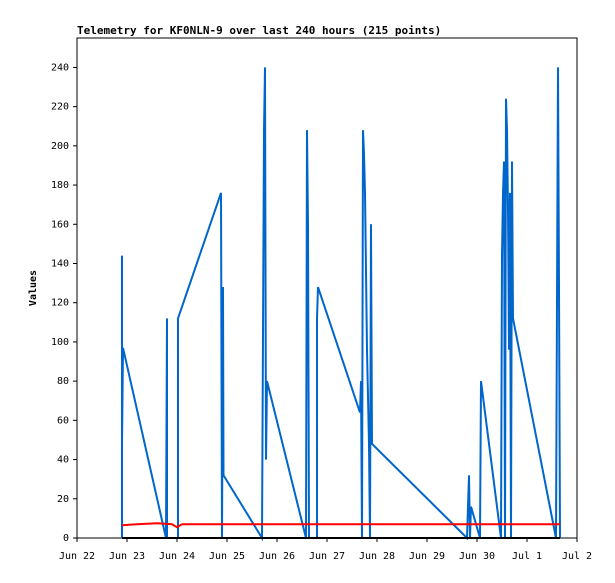 Image resolution: width=615 pixels, height=583 pixels. Describe the element at coordinates (60, 185) in the screenshot. I see `y-tick-label: 180` at that location.